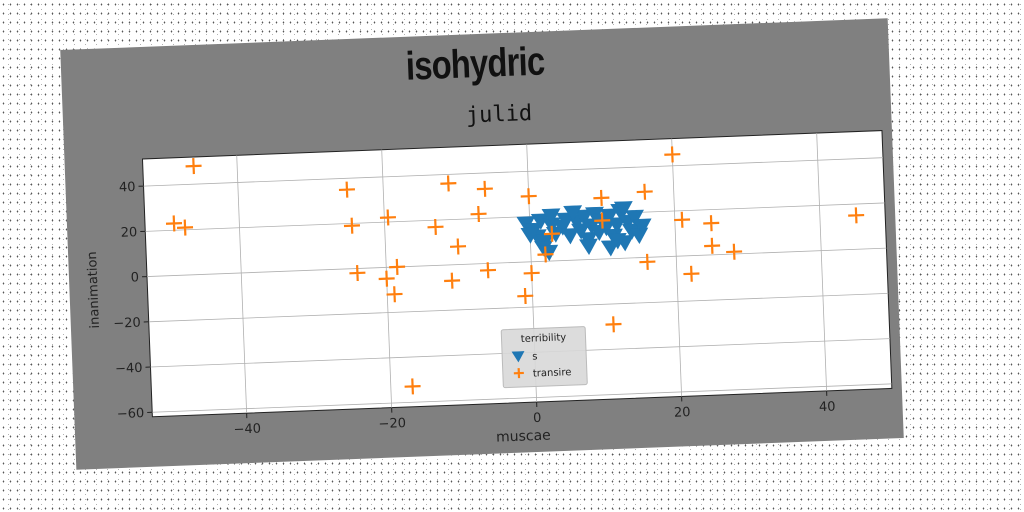 This screenshot has height=512, width=1024. Describe the element at coordinates (827, 408) in the screenshot. I see `x-tick-label: 40` at that location.